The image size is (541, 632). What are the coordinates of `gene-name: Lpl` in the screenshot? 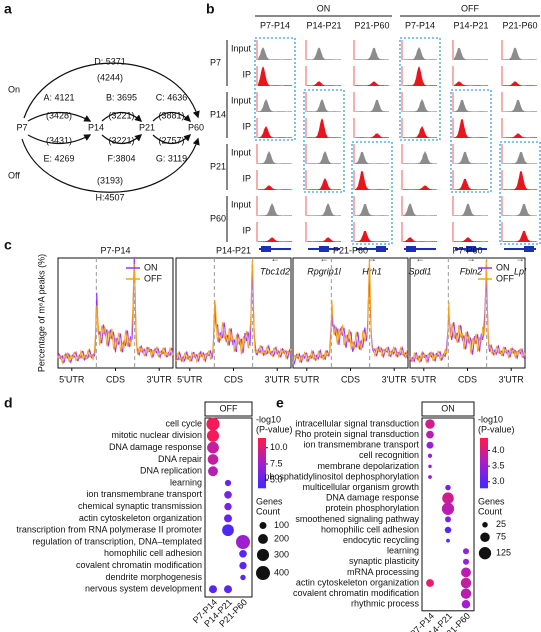 It's located at (520, 271).